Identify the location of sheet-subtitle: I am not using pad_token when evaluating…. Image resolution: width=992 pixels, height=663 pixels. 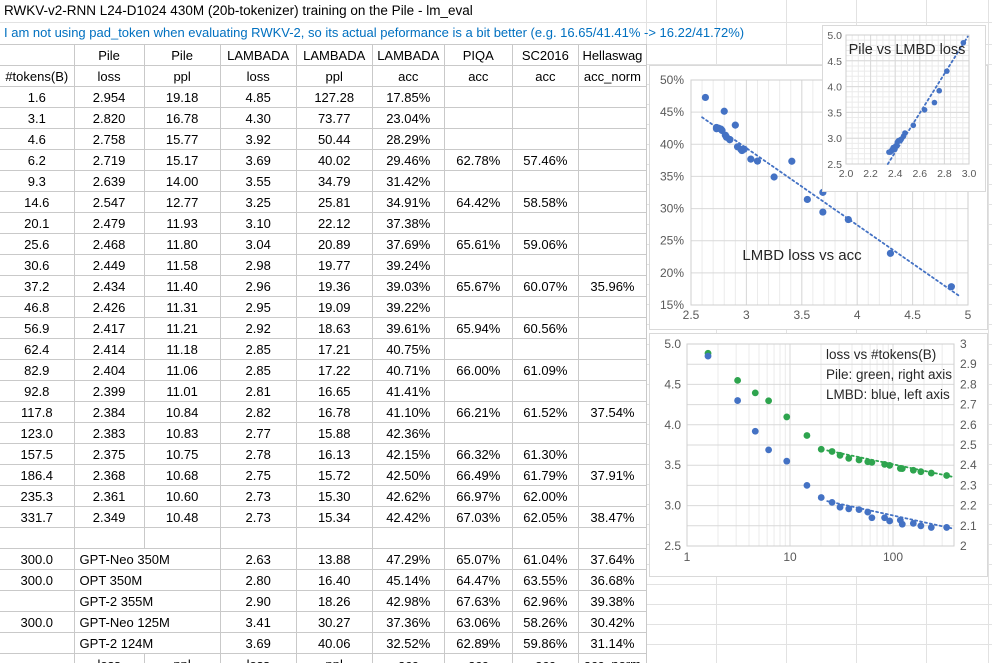
(374, 32).